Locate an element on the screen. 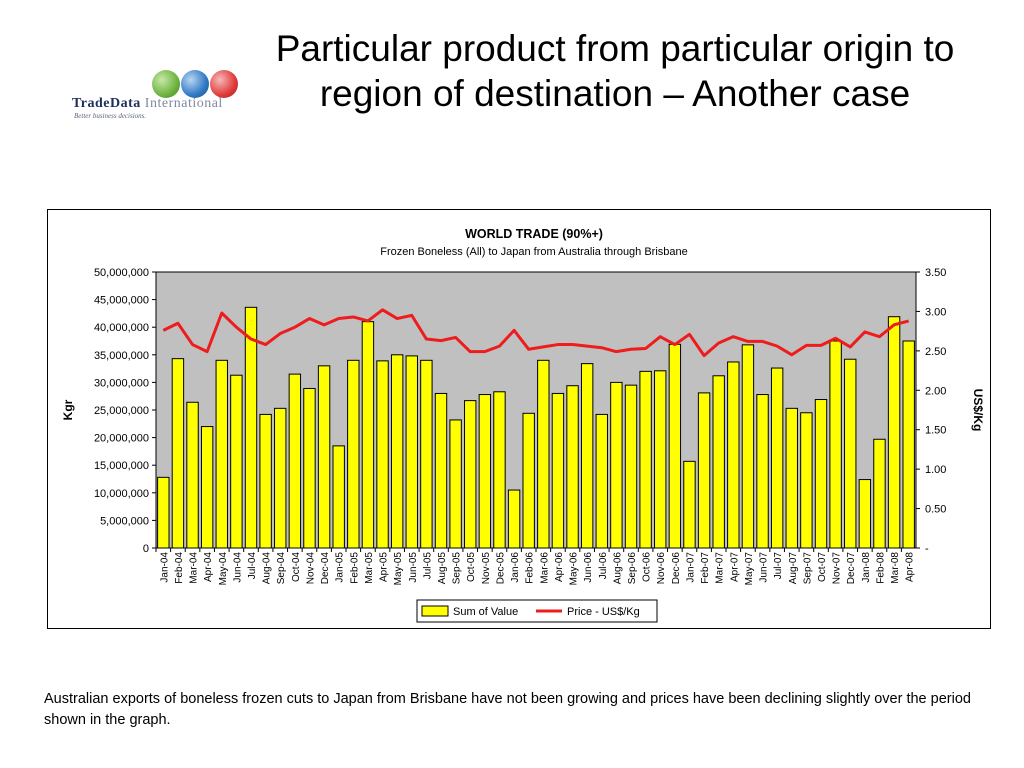 The height and width of the screenshot is (768, 1024). x-tick-label: Jul-06 is located at coordinates (603, 566).